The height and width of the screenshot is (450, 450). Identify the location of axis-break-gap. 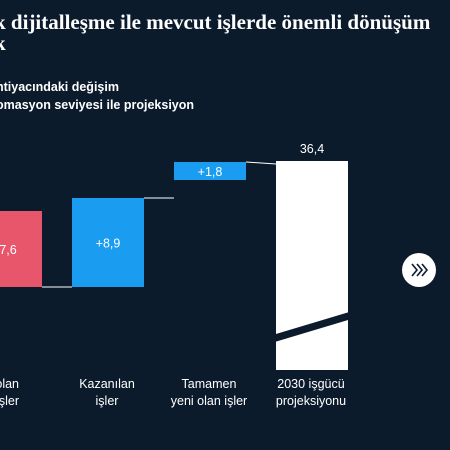
(312, 327).